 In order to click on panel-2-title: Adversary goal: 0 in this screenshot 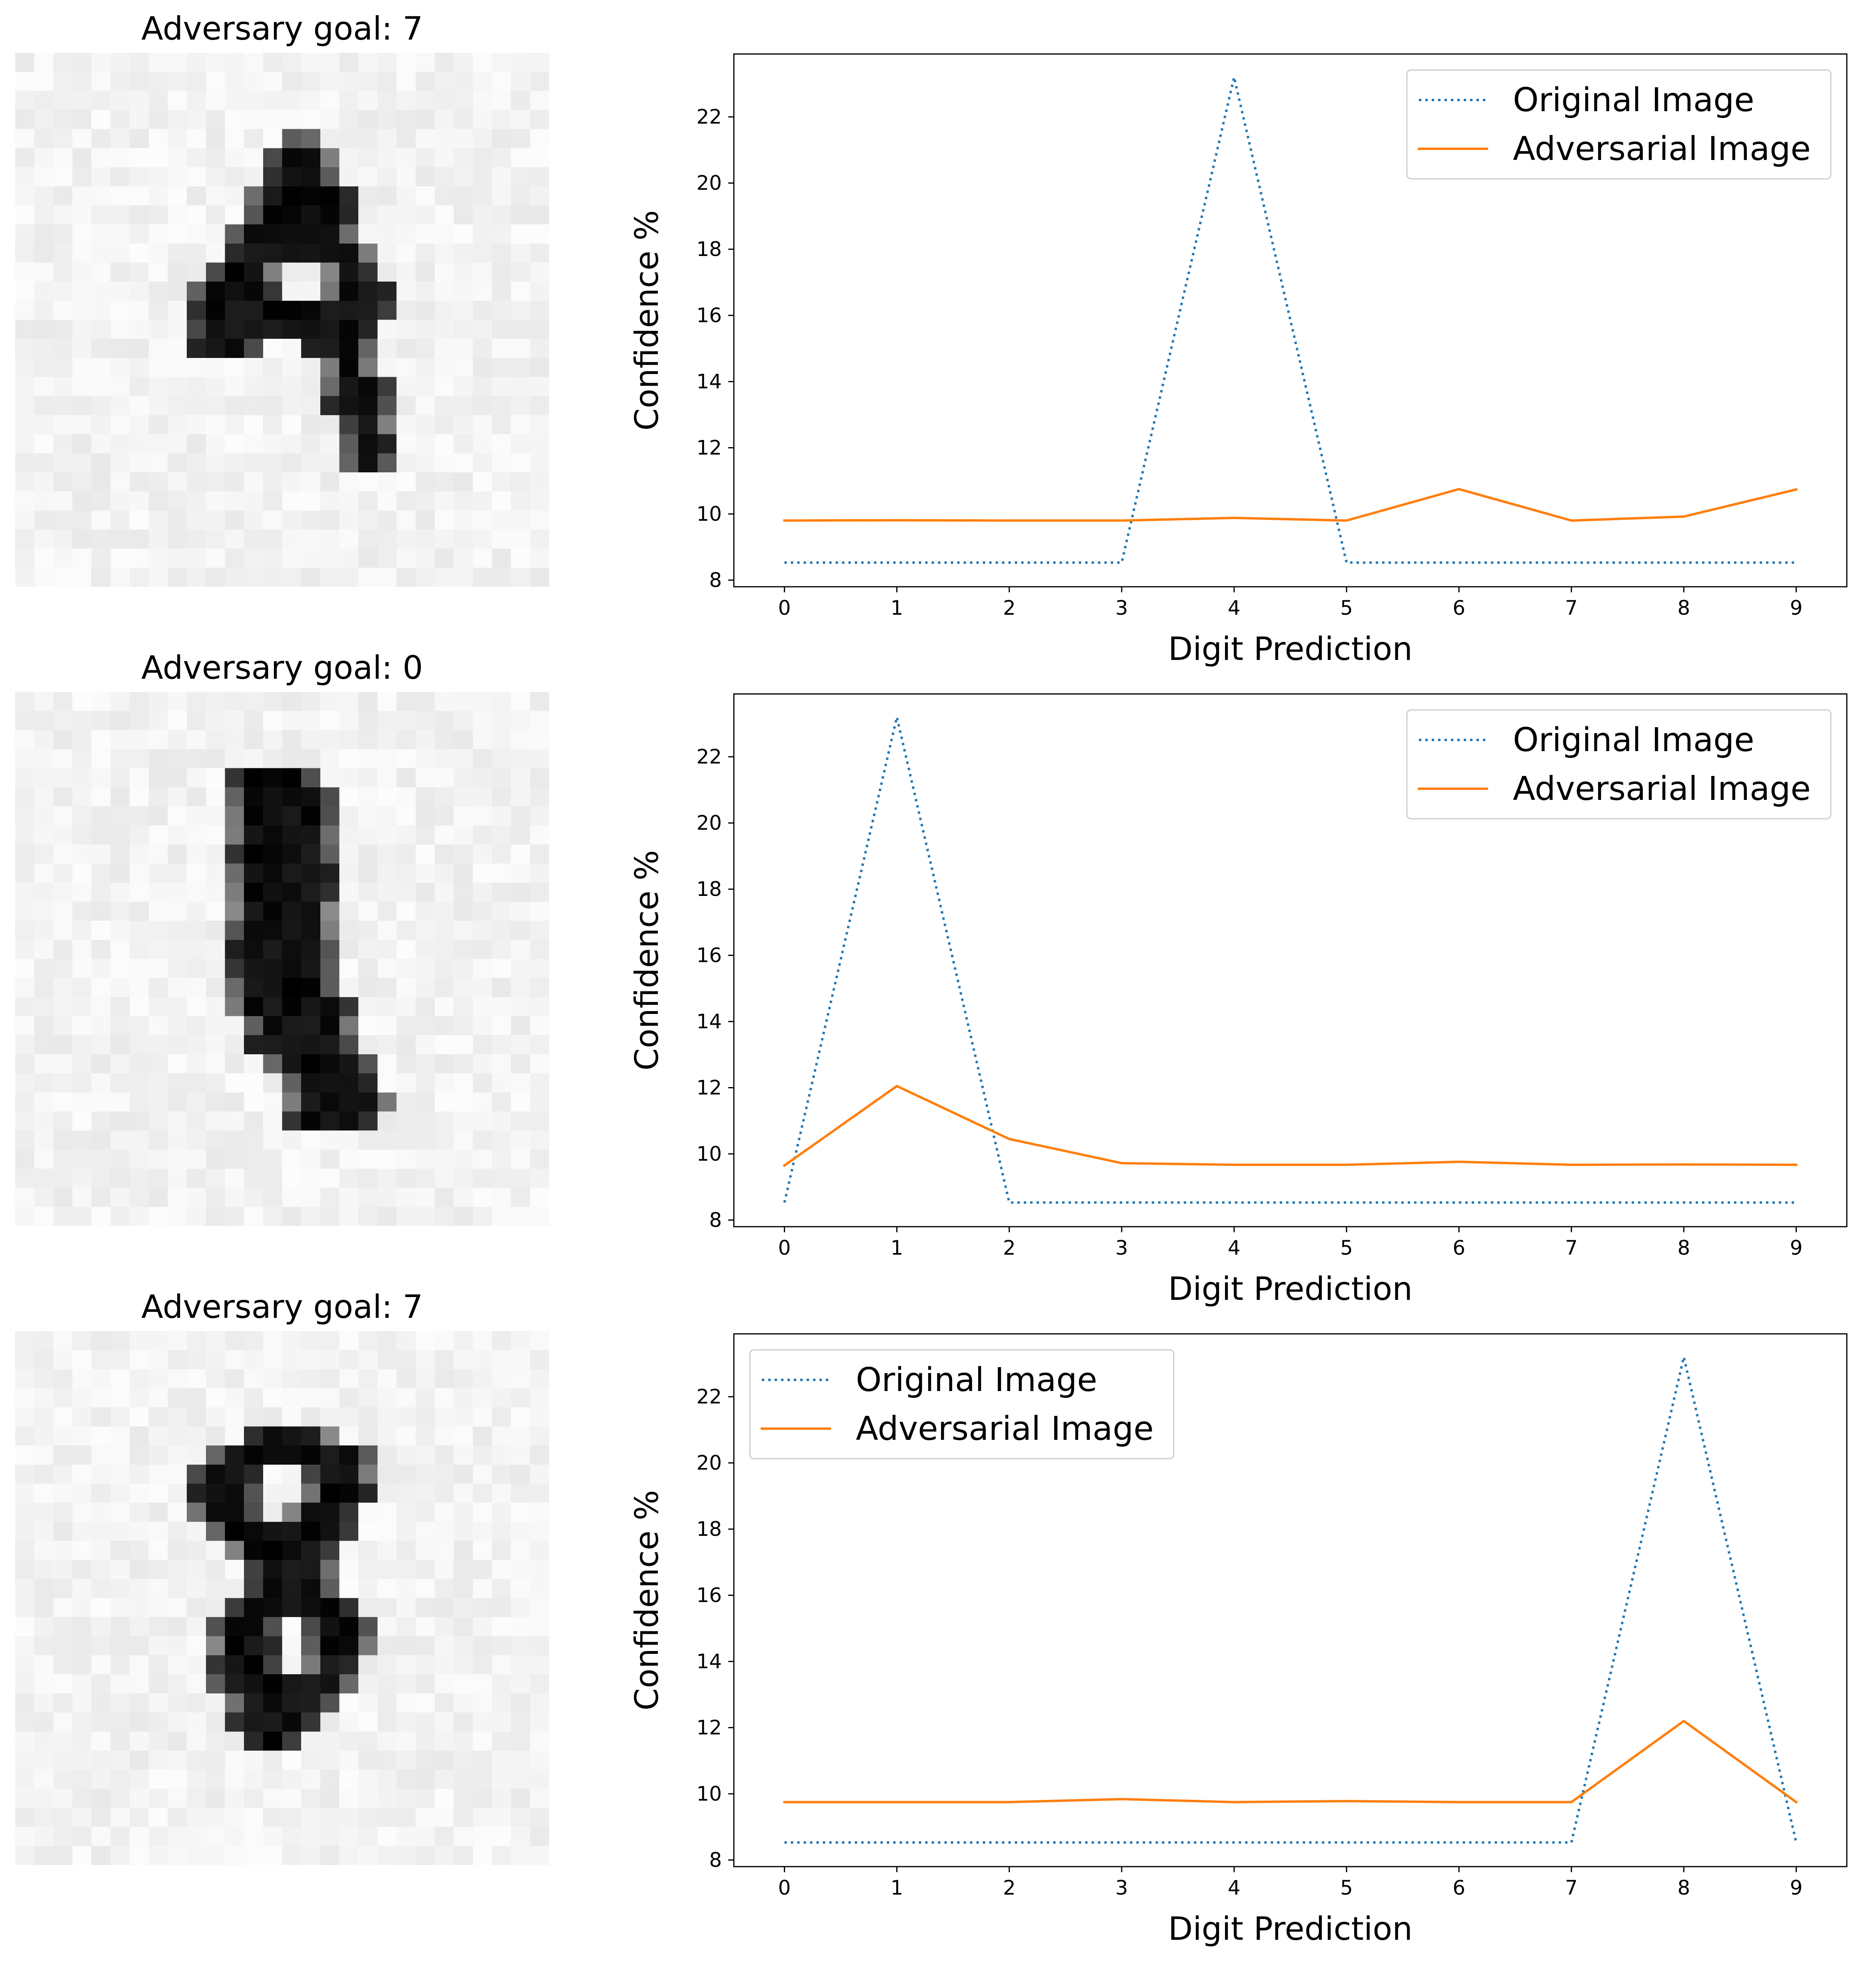, I will do `click(282, 667)`.